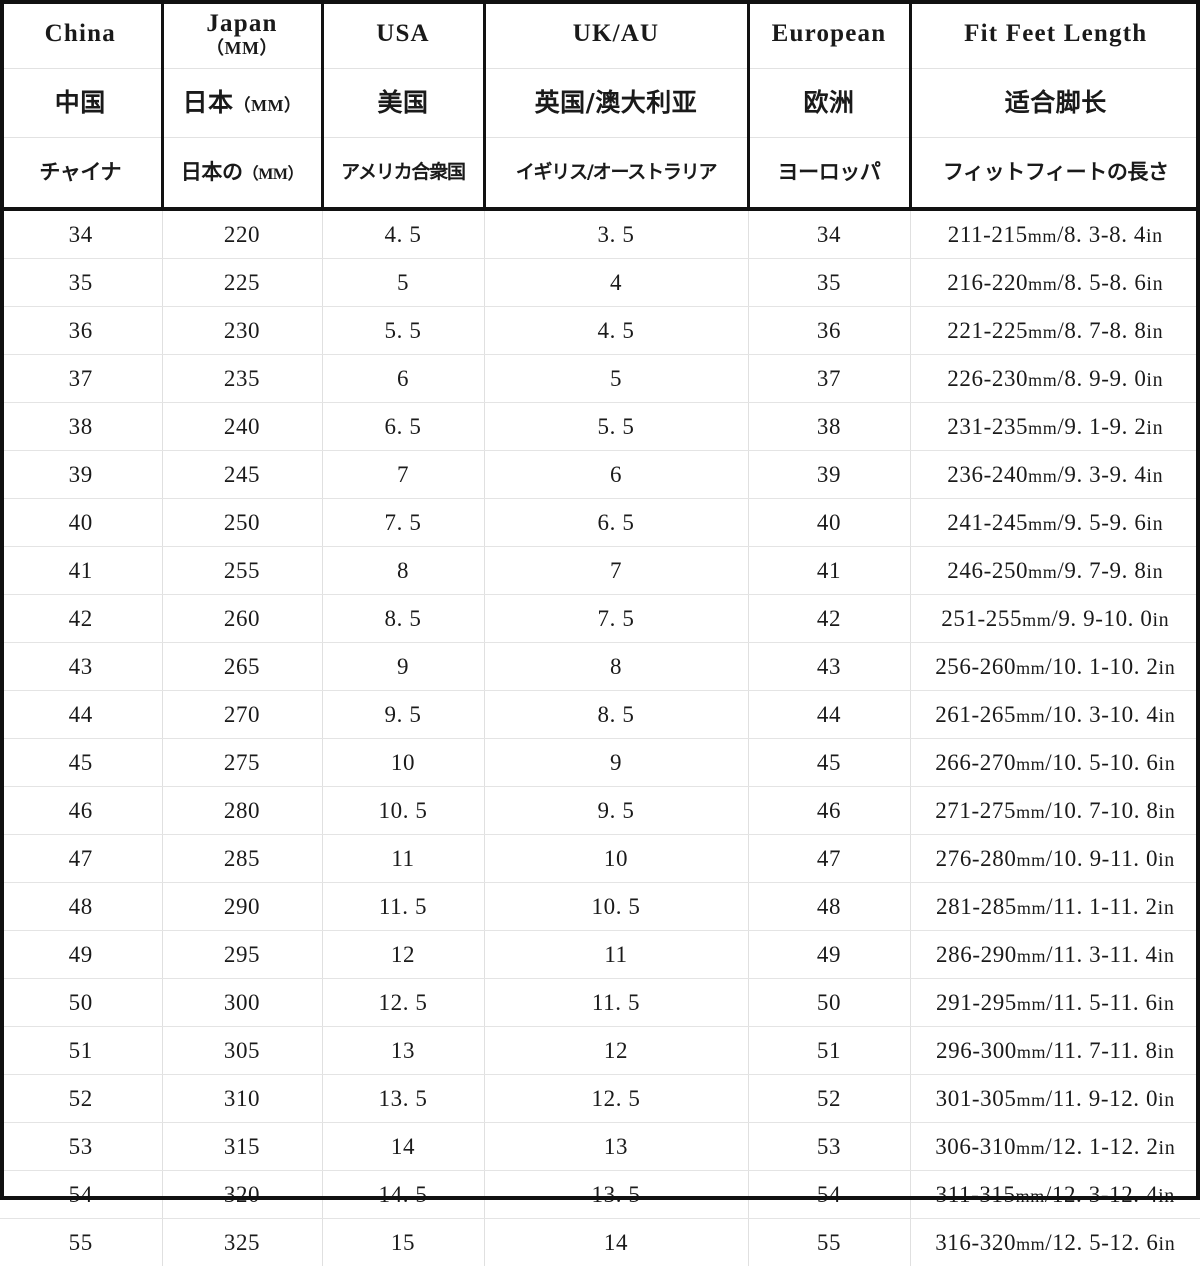 The width and height of the screenshot is (1200, 1266). I want to click on cell-european: 48, so click(829, 907).